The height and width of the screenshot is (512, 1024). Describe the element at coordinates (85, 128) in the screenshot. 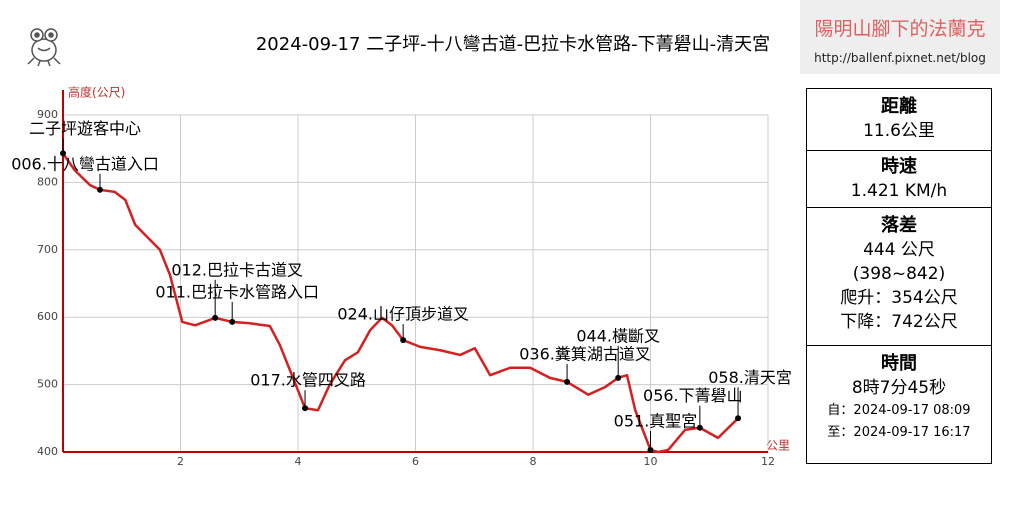

I see `waypoint-label: 二子坪遊客中心` at that location.